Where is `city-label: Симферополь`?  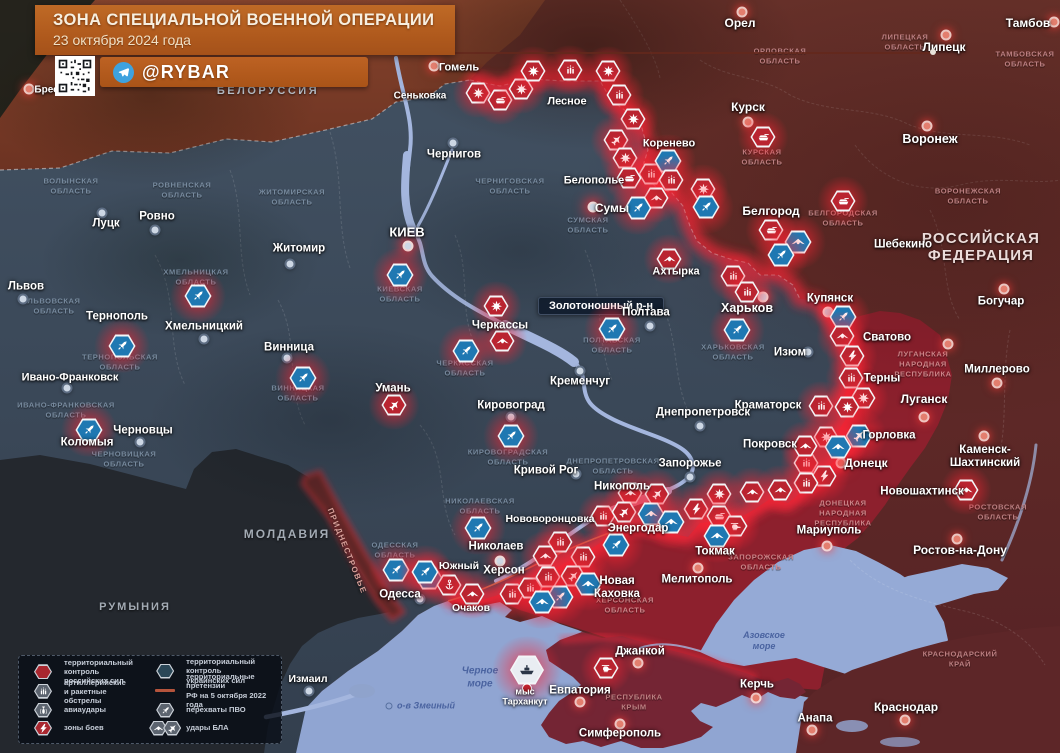 city-label: Симферополь is located at coordinates (620, 733).